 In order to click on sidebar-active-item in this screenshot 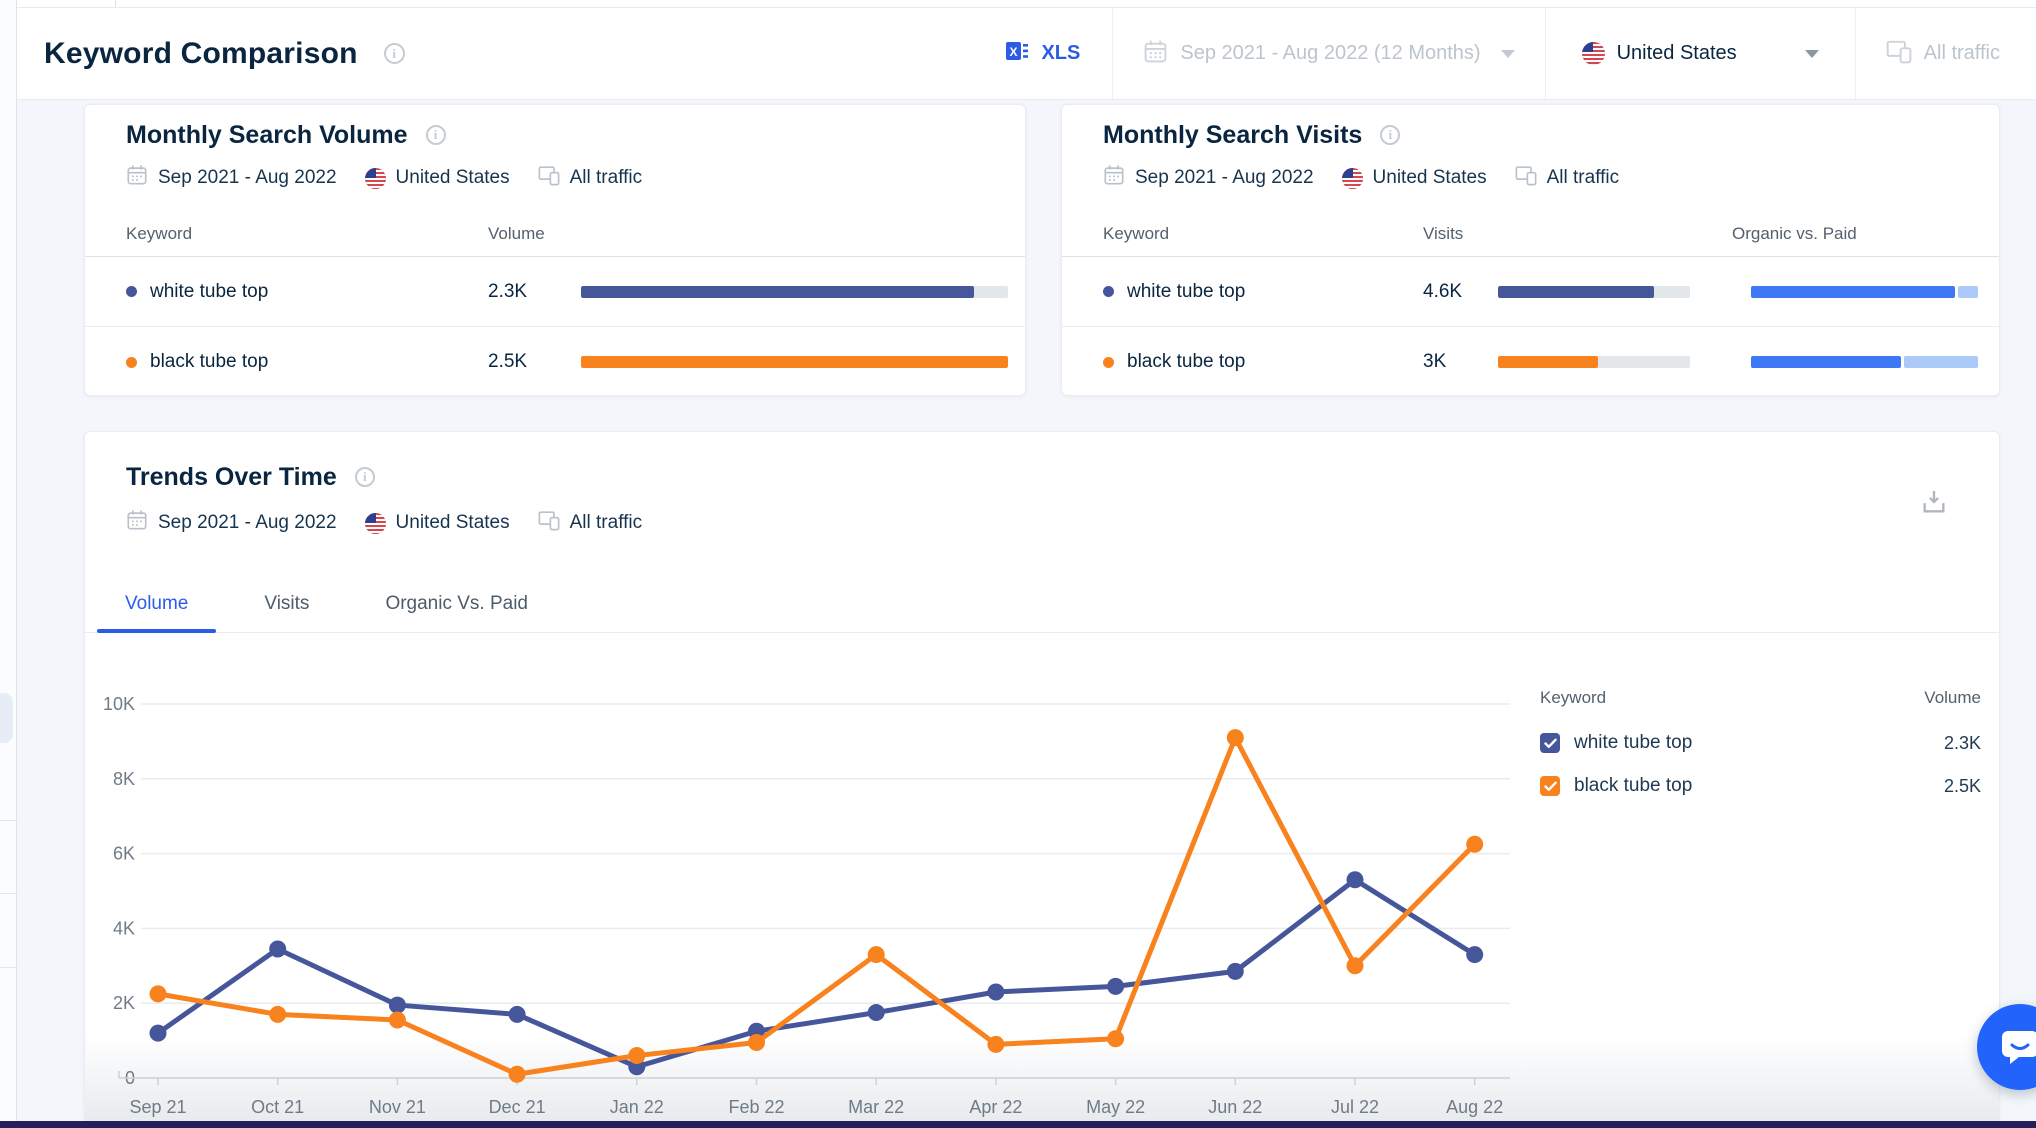, I will do `click(6, 718)`.